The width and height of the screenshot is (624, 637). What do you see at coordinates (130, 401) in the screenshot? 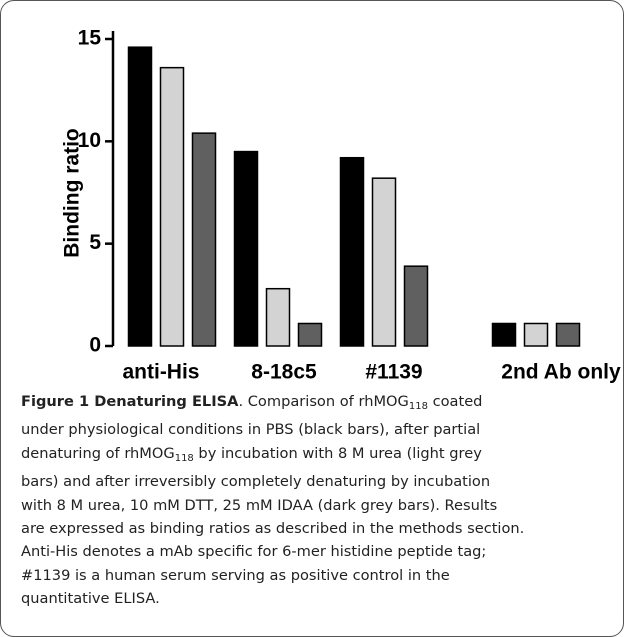
I see `caption-title: Figure 1 Denaturing ELISA` at bounding box center [130, 401].